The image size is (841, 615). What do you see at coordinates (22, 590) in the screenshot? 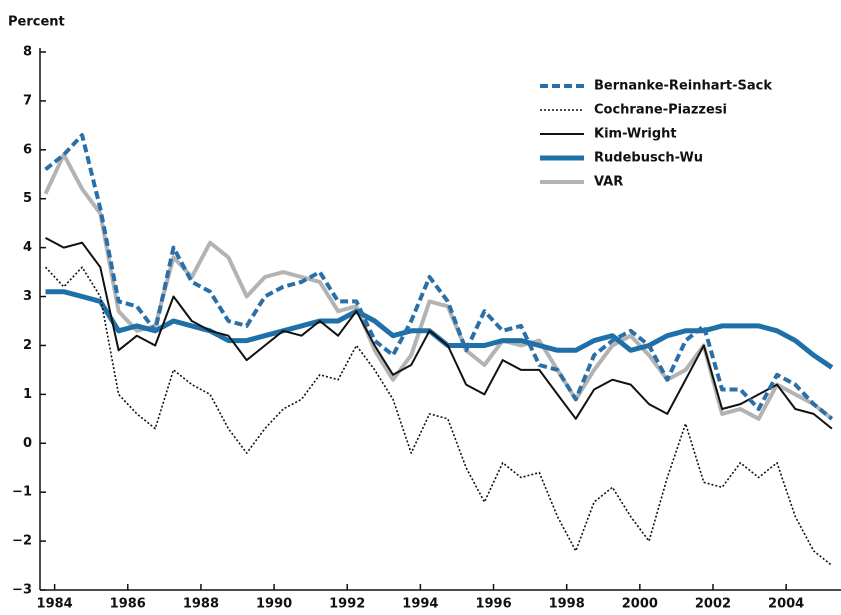
I see `y-tick-label: −3` at bounding box center [22, 590].